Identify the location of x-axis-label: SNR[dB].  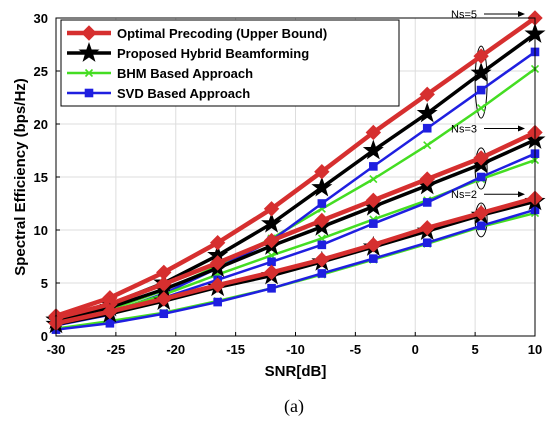
(296, 371).